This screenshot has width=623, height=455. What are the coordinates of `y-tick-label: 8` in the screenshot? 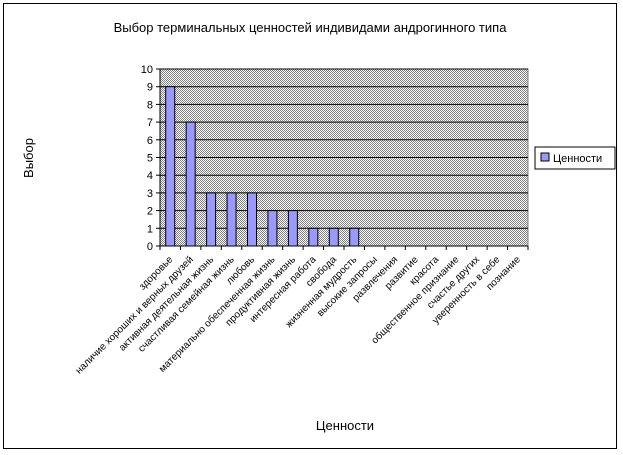 It's located at (150, 105).